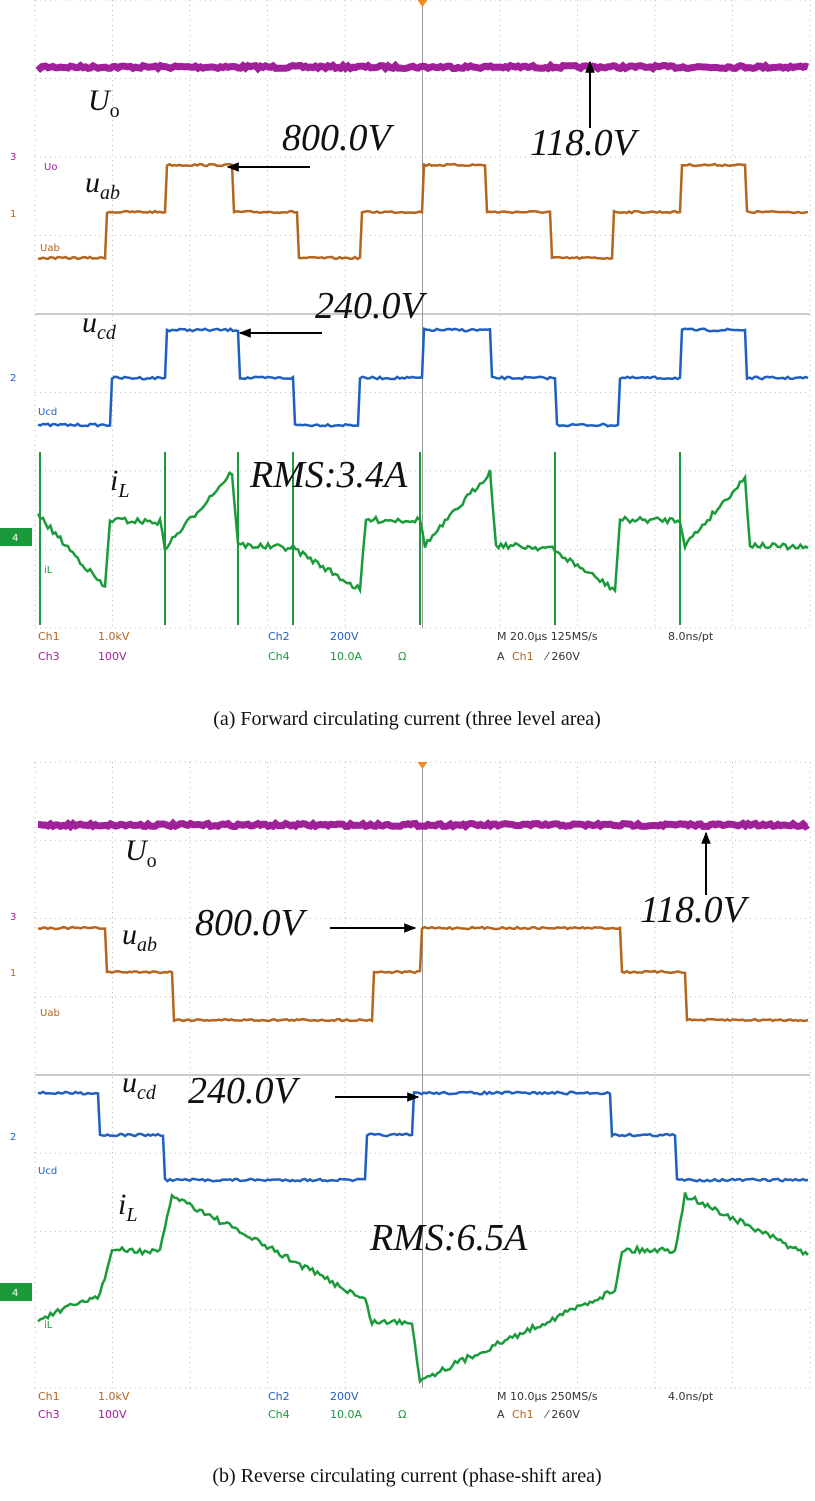 The image size is (815, 1501). Describe the element at coordinates (547, 636) in the screenshot. I see `readout-text: M 20.0µs 125MS/s` at that location.